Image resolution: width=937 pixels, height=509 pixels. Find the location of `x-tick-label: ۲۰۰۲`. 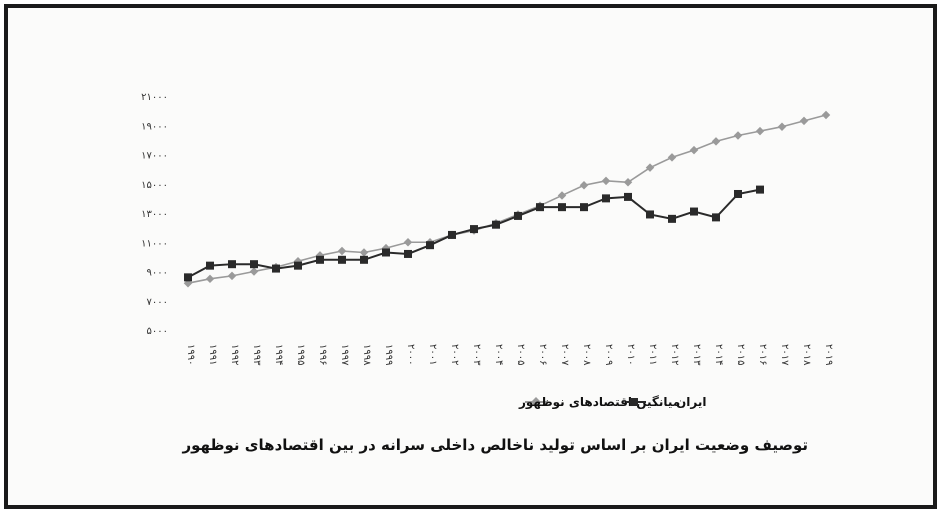

x-tick-label: ۲۰۰۲ is located at coordinates (454, 354).